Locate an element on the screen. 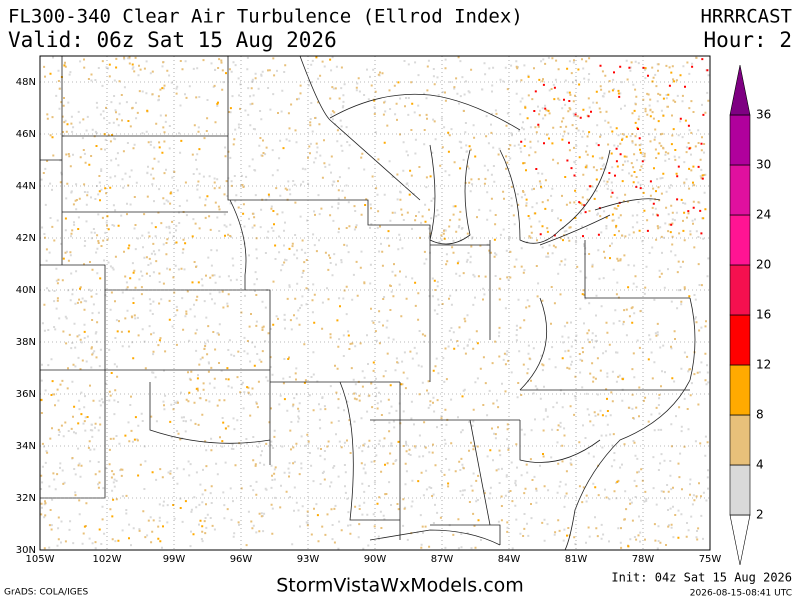 This screenshot has width=800, height=600. lon-label: 87W is located at coordinates (442, 559).